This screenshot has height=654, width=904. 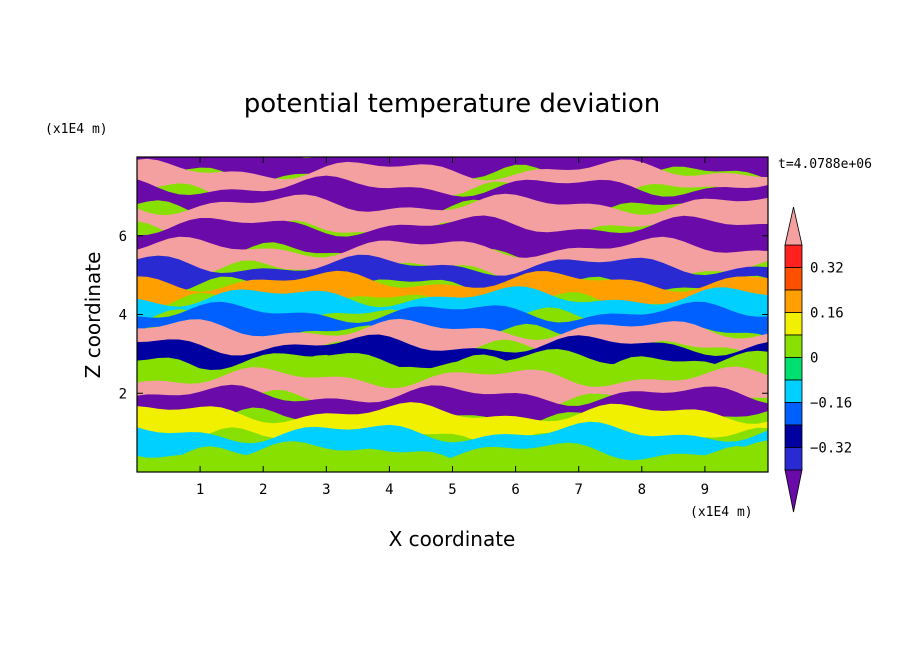 What do you see at coordinates (642, 490) in the screenshot?
I see `x-tick-label: 8` at bounding box center [642, 490].